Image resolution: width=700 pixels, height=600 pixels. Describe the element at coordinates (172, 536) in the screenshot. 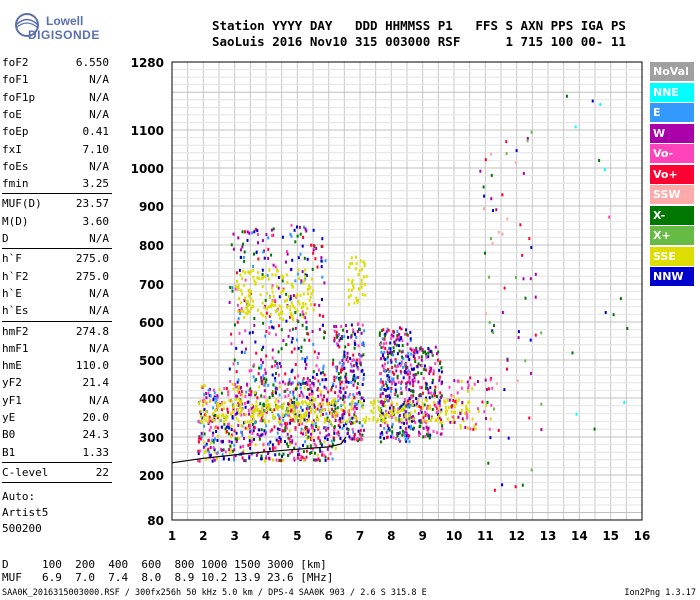

I see `x-tick-label: 1` at that location.